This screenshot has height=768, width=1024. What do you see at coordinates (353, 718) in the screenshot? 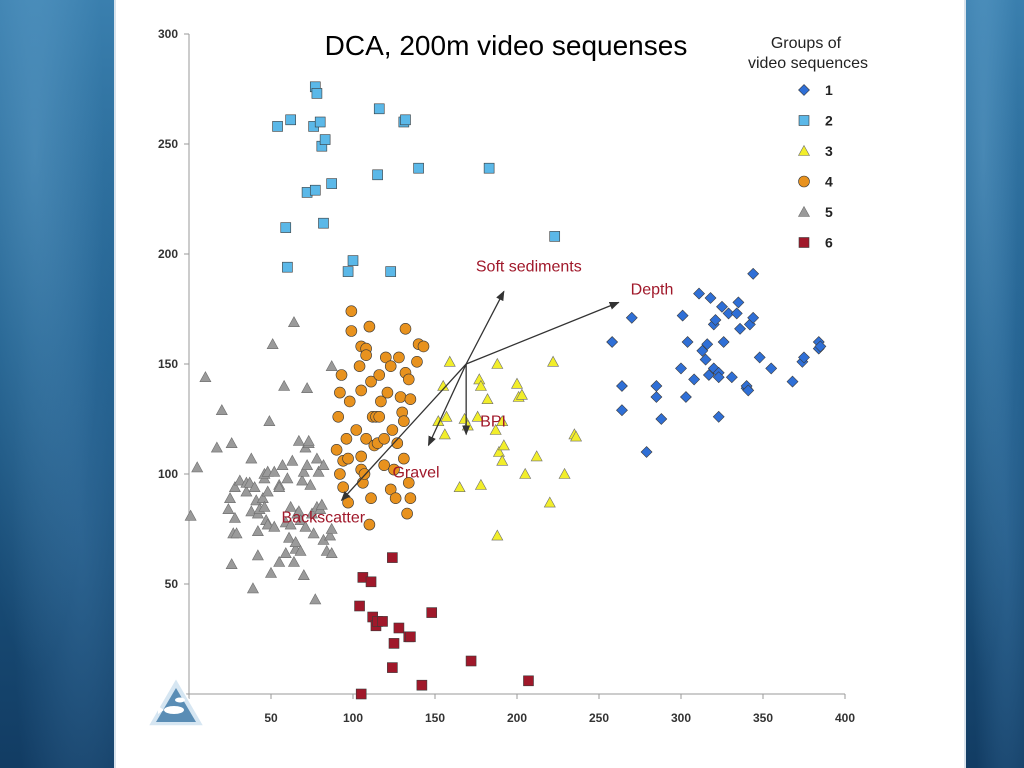
I see `x-tick-label: 100` at bounding box center [353, 718].